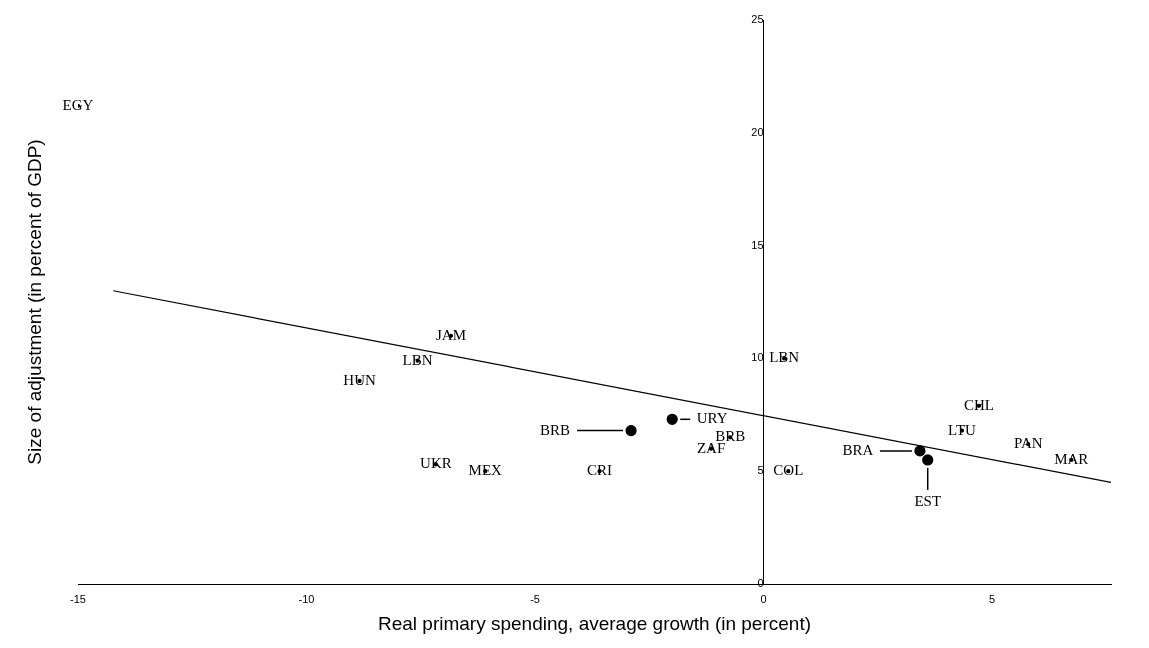 This screenshot has height=648, width=1149. What do you see at coordinates (78, 104) in the screenshot?
I see `data-label: EGY` at bounding box center [78, 104].